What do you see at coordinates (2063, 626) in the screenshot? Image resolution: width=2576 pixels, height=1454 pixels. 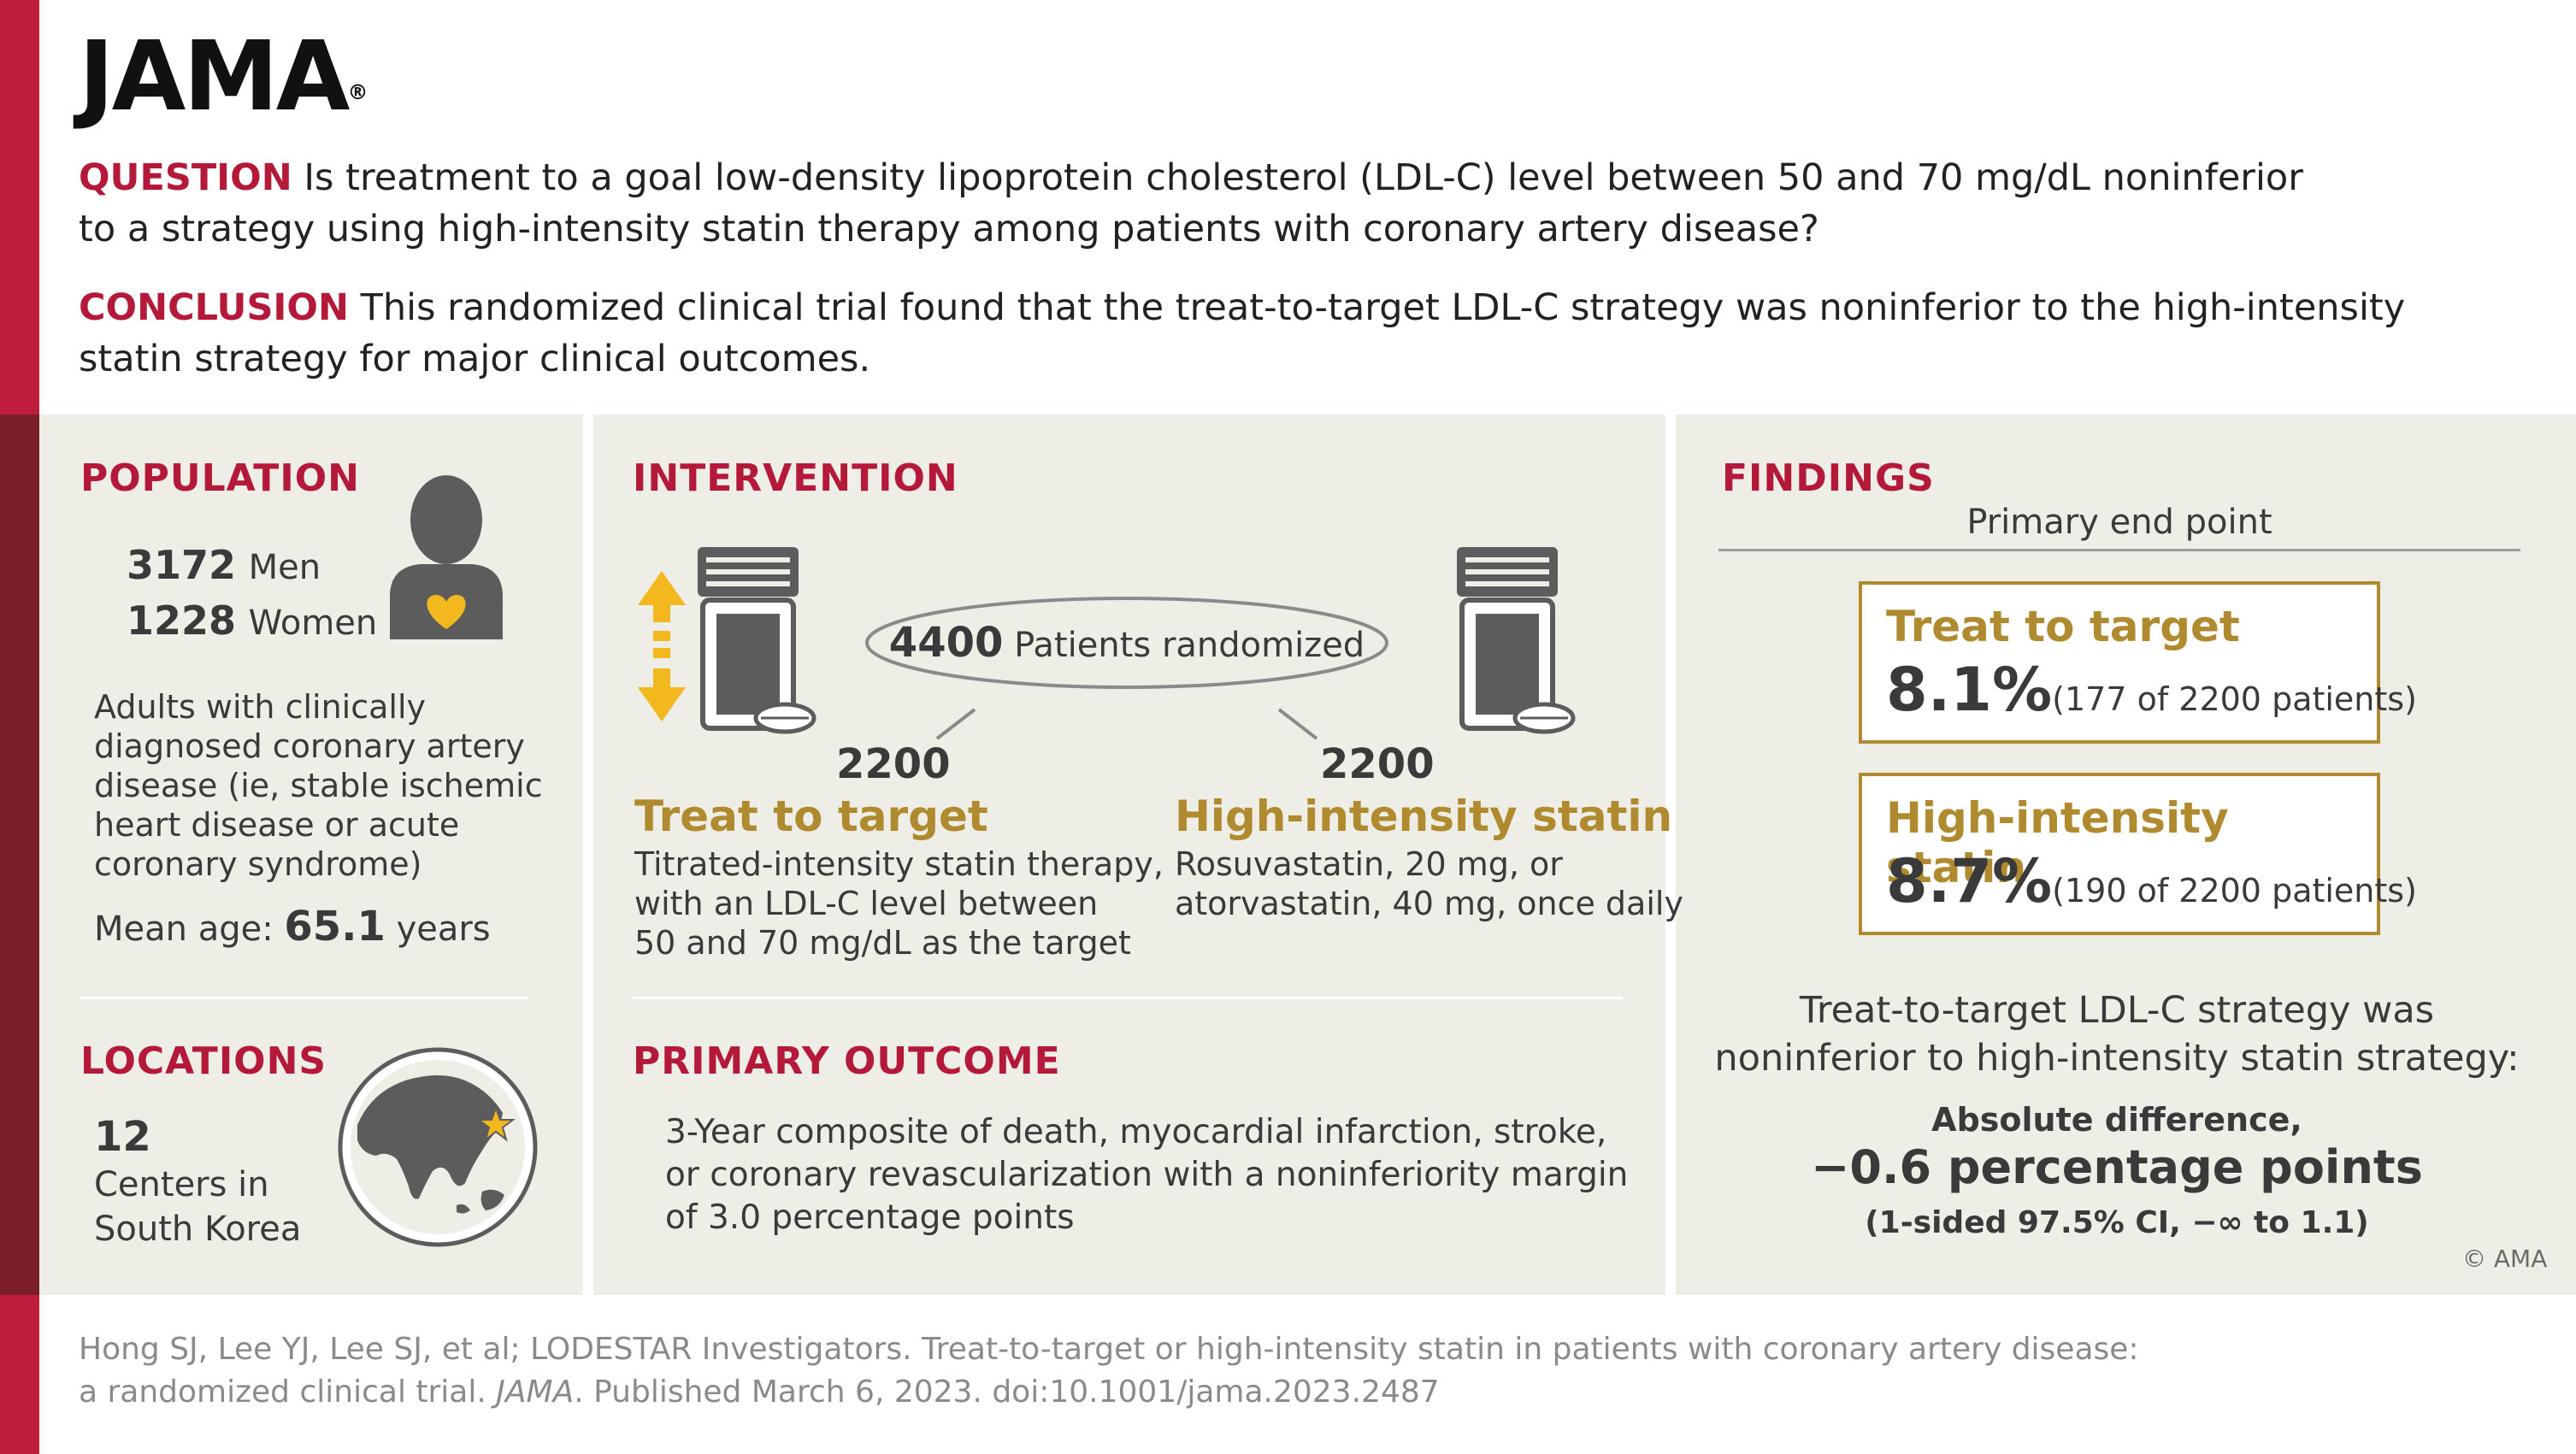 I see `result-box-name: Treat to target` at bounding box center [2063, 626].